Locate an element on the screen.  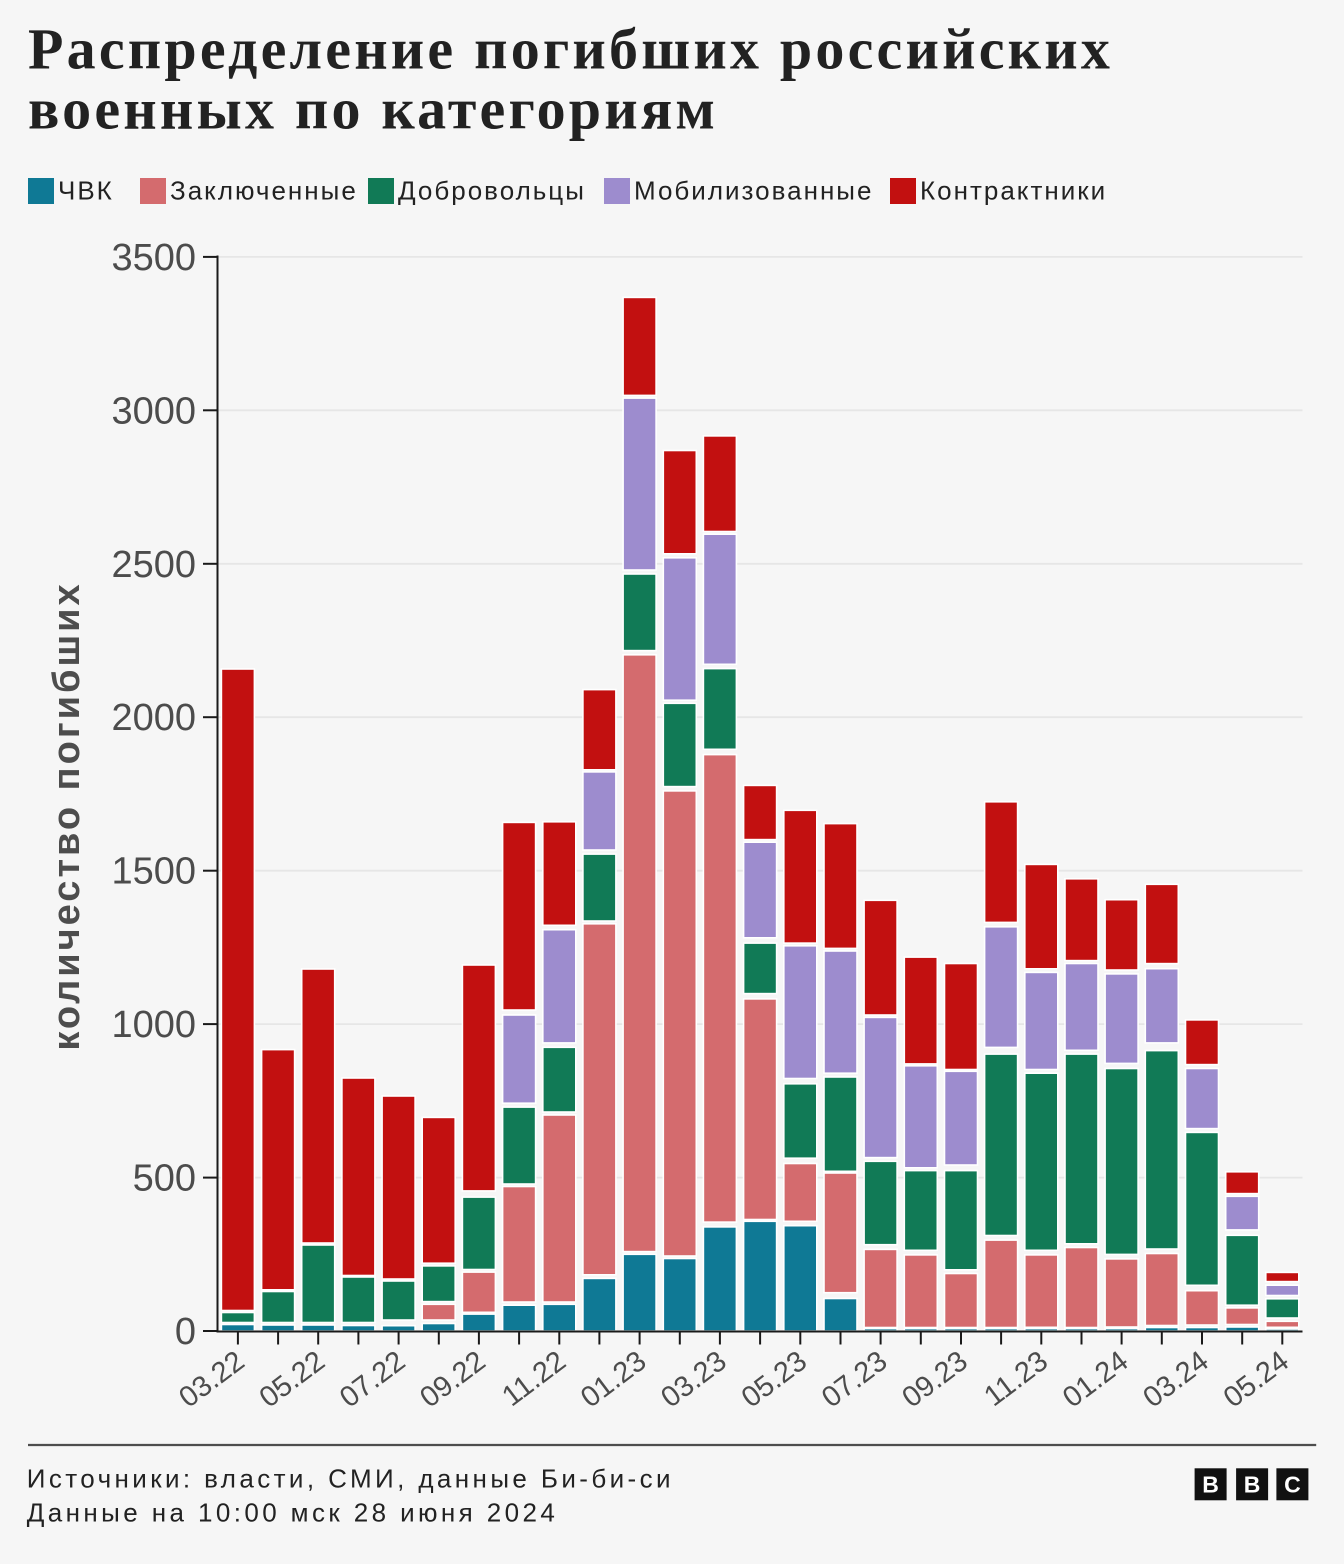
svg-text: 2500 is located at coordinates (153, 565).